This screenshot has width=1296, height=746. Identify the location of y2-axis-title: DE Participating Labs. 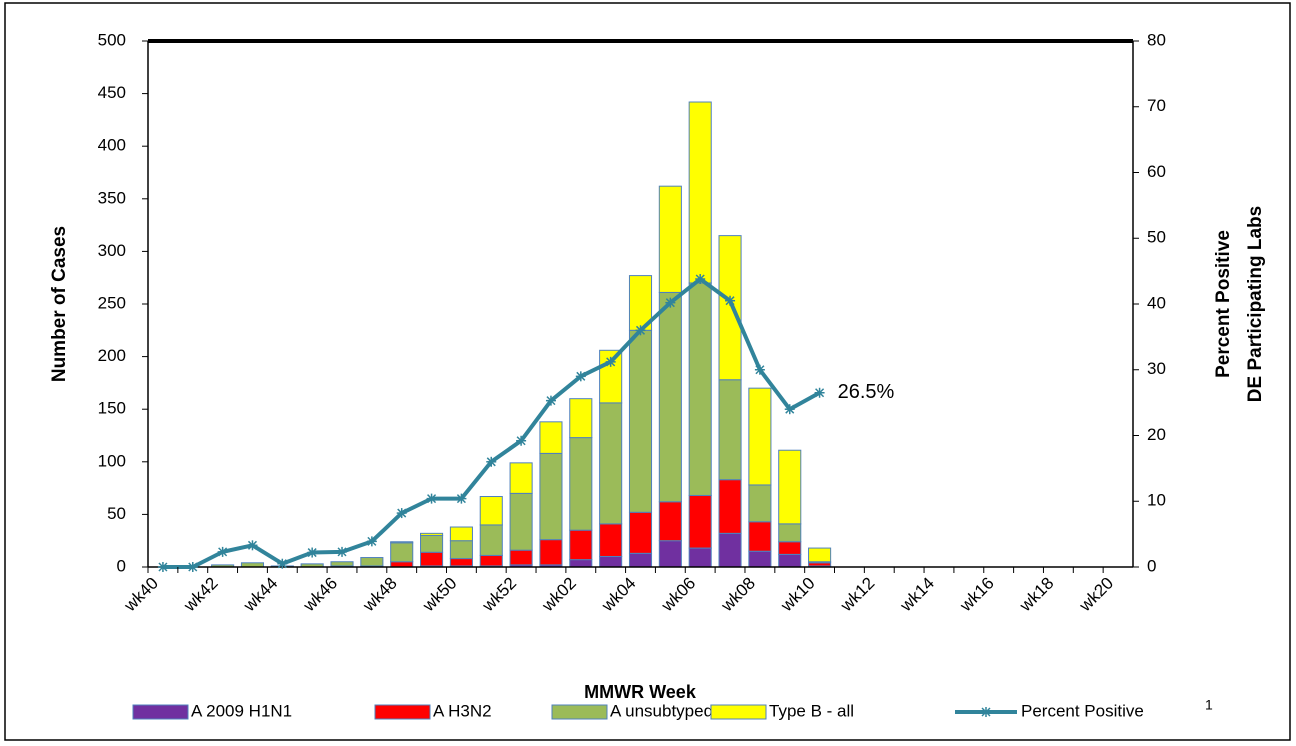
(1255, 304).